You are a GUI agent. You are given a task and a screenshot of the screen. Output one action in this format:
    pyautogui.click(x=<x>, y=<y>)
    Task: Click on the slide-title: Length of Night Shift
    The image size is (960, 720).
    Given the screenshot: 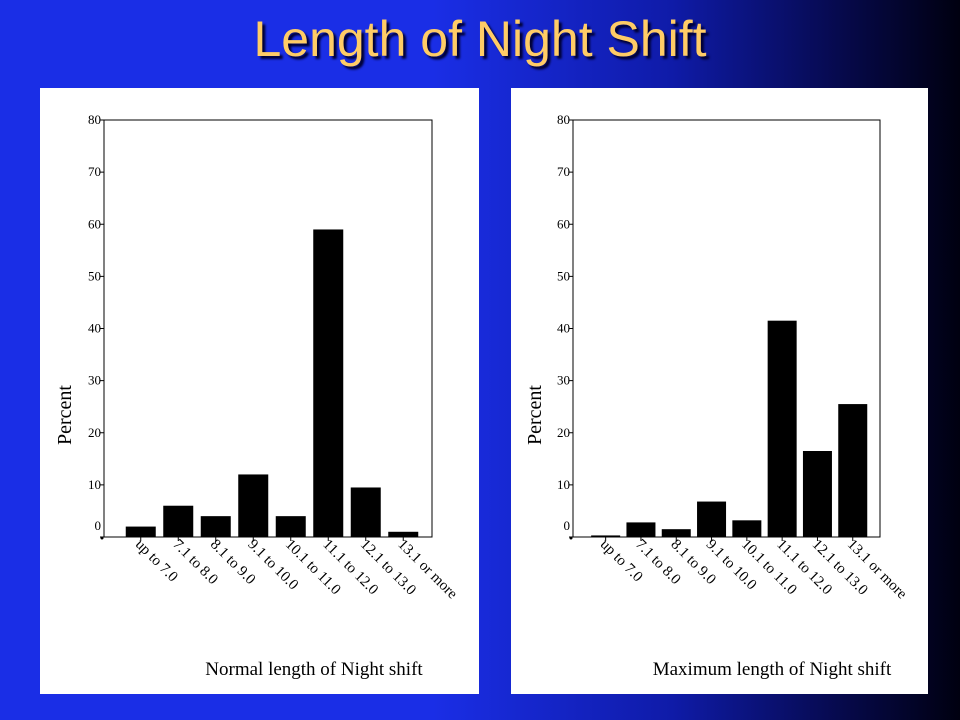 What is the action you would take?
    pyautogui.click(x=480, y=39)
    